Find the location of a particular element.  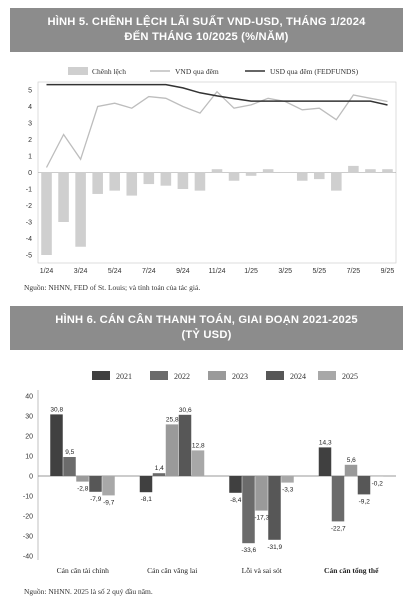

bar-chenh-lech-3/24 is located at coordinates (80, 209).